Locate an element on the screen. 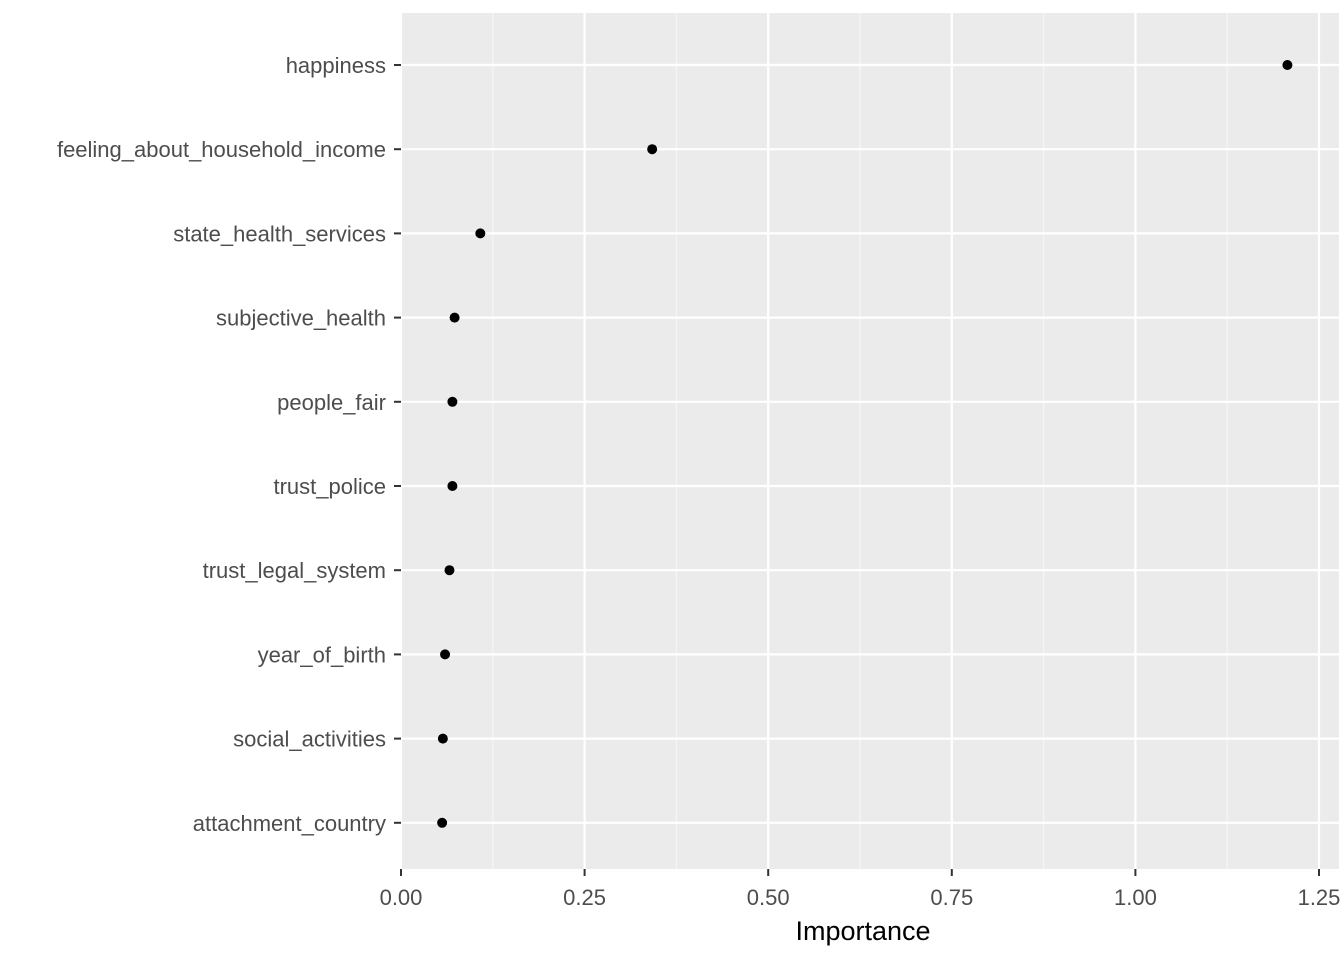 The width and height of the screenshot is (1344, 965). x-tick-label: 0.25 is located at coordinates (584, 897).